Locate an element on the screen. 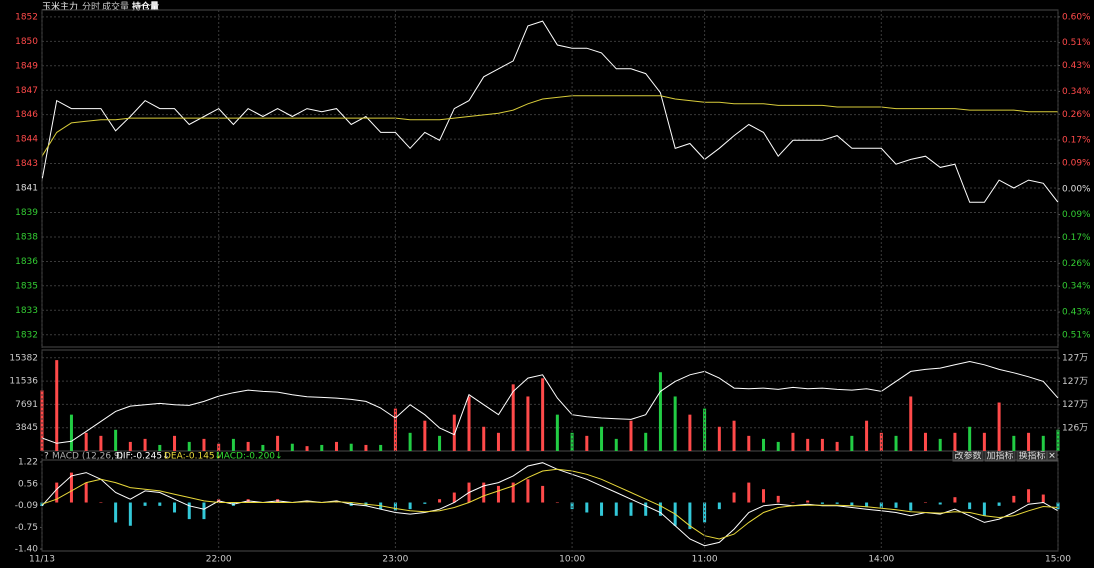 This screenshot has width=1094, height=568. y2-tick-label: 0.51% is located at coordinates (1076, 43).